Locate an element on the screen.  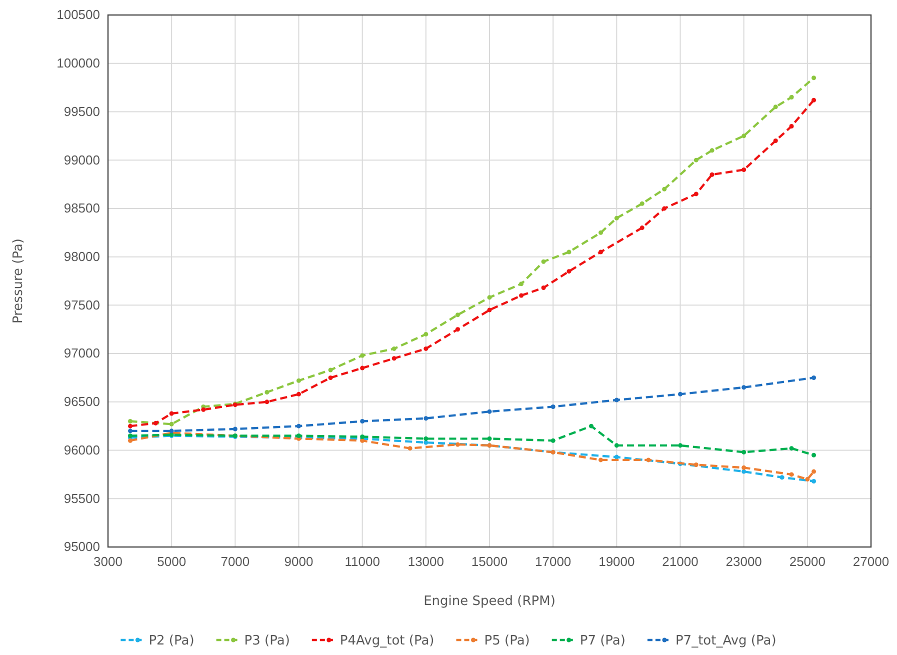
x-axis-title: Engine Speed (RPM) is located at coordinates (490, 601).